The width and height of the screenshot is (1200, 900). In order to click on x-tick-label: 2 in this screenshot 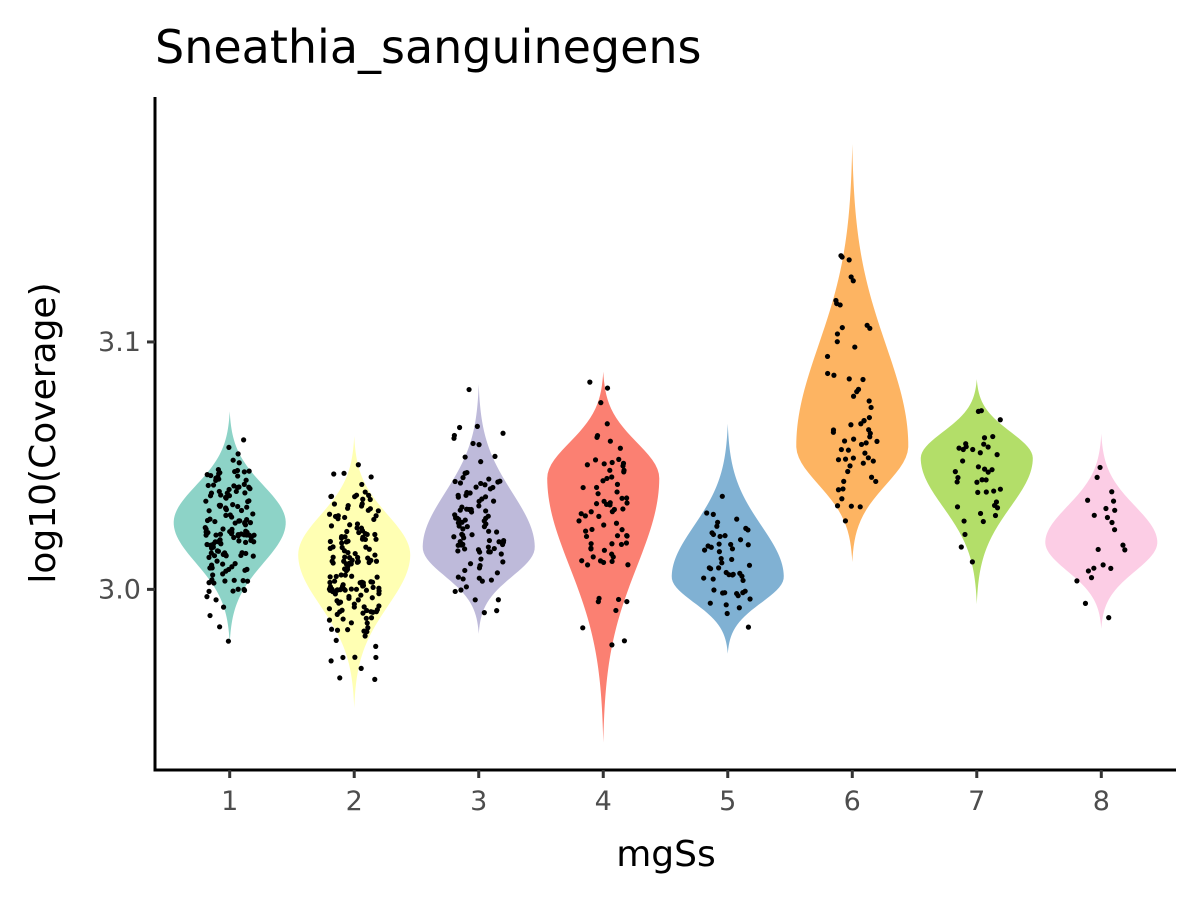, I will do `click(354, 801)`.